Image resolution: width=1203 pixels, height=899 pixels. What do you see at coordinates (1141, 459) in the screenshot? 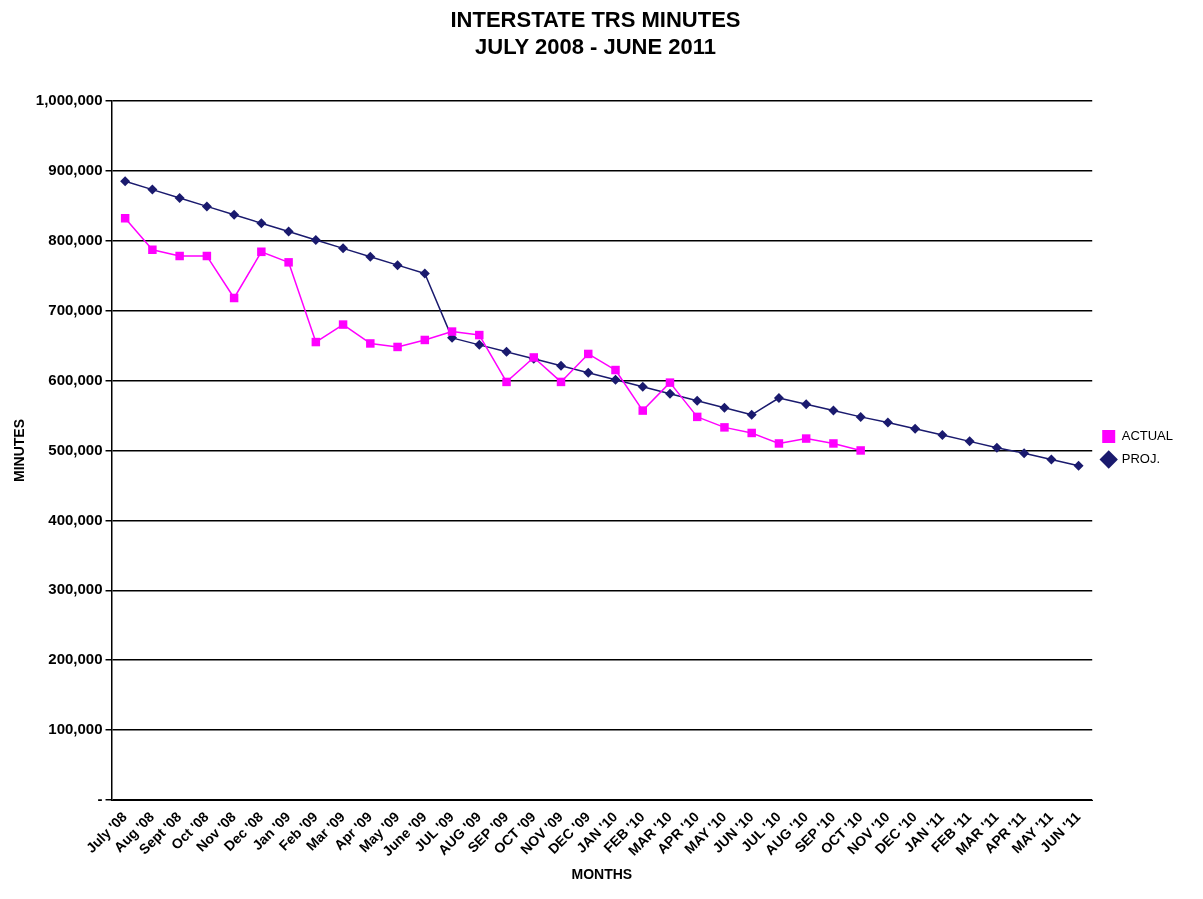
I see `legend-label: PROJ.` at bounding box center [1141, 459].